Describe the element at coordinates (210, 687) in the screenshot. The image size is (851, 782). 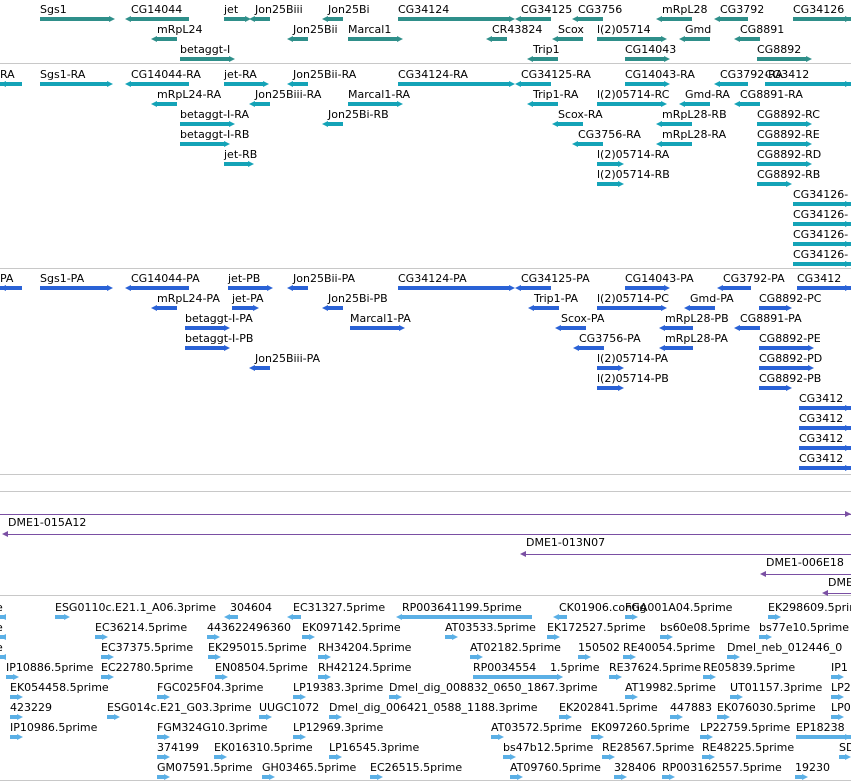
I see `ests-label: FGC025F04.3prime` at that location.